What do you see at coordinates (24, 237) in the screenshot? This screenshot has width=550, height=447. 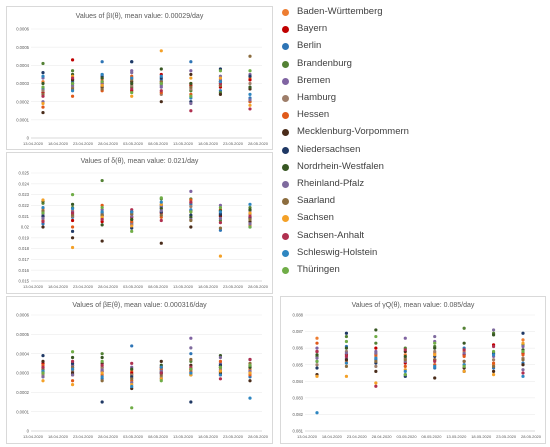 I see `y-tick-label: 0.019` at bounding box center [24, 237].